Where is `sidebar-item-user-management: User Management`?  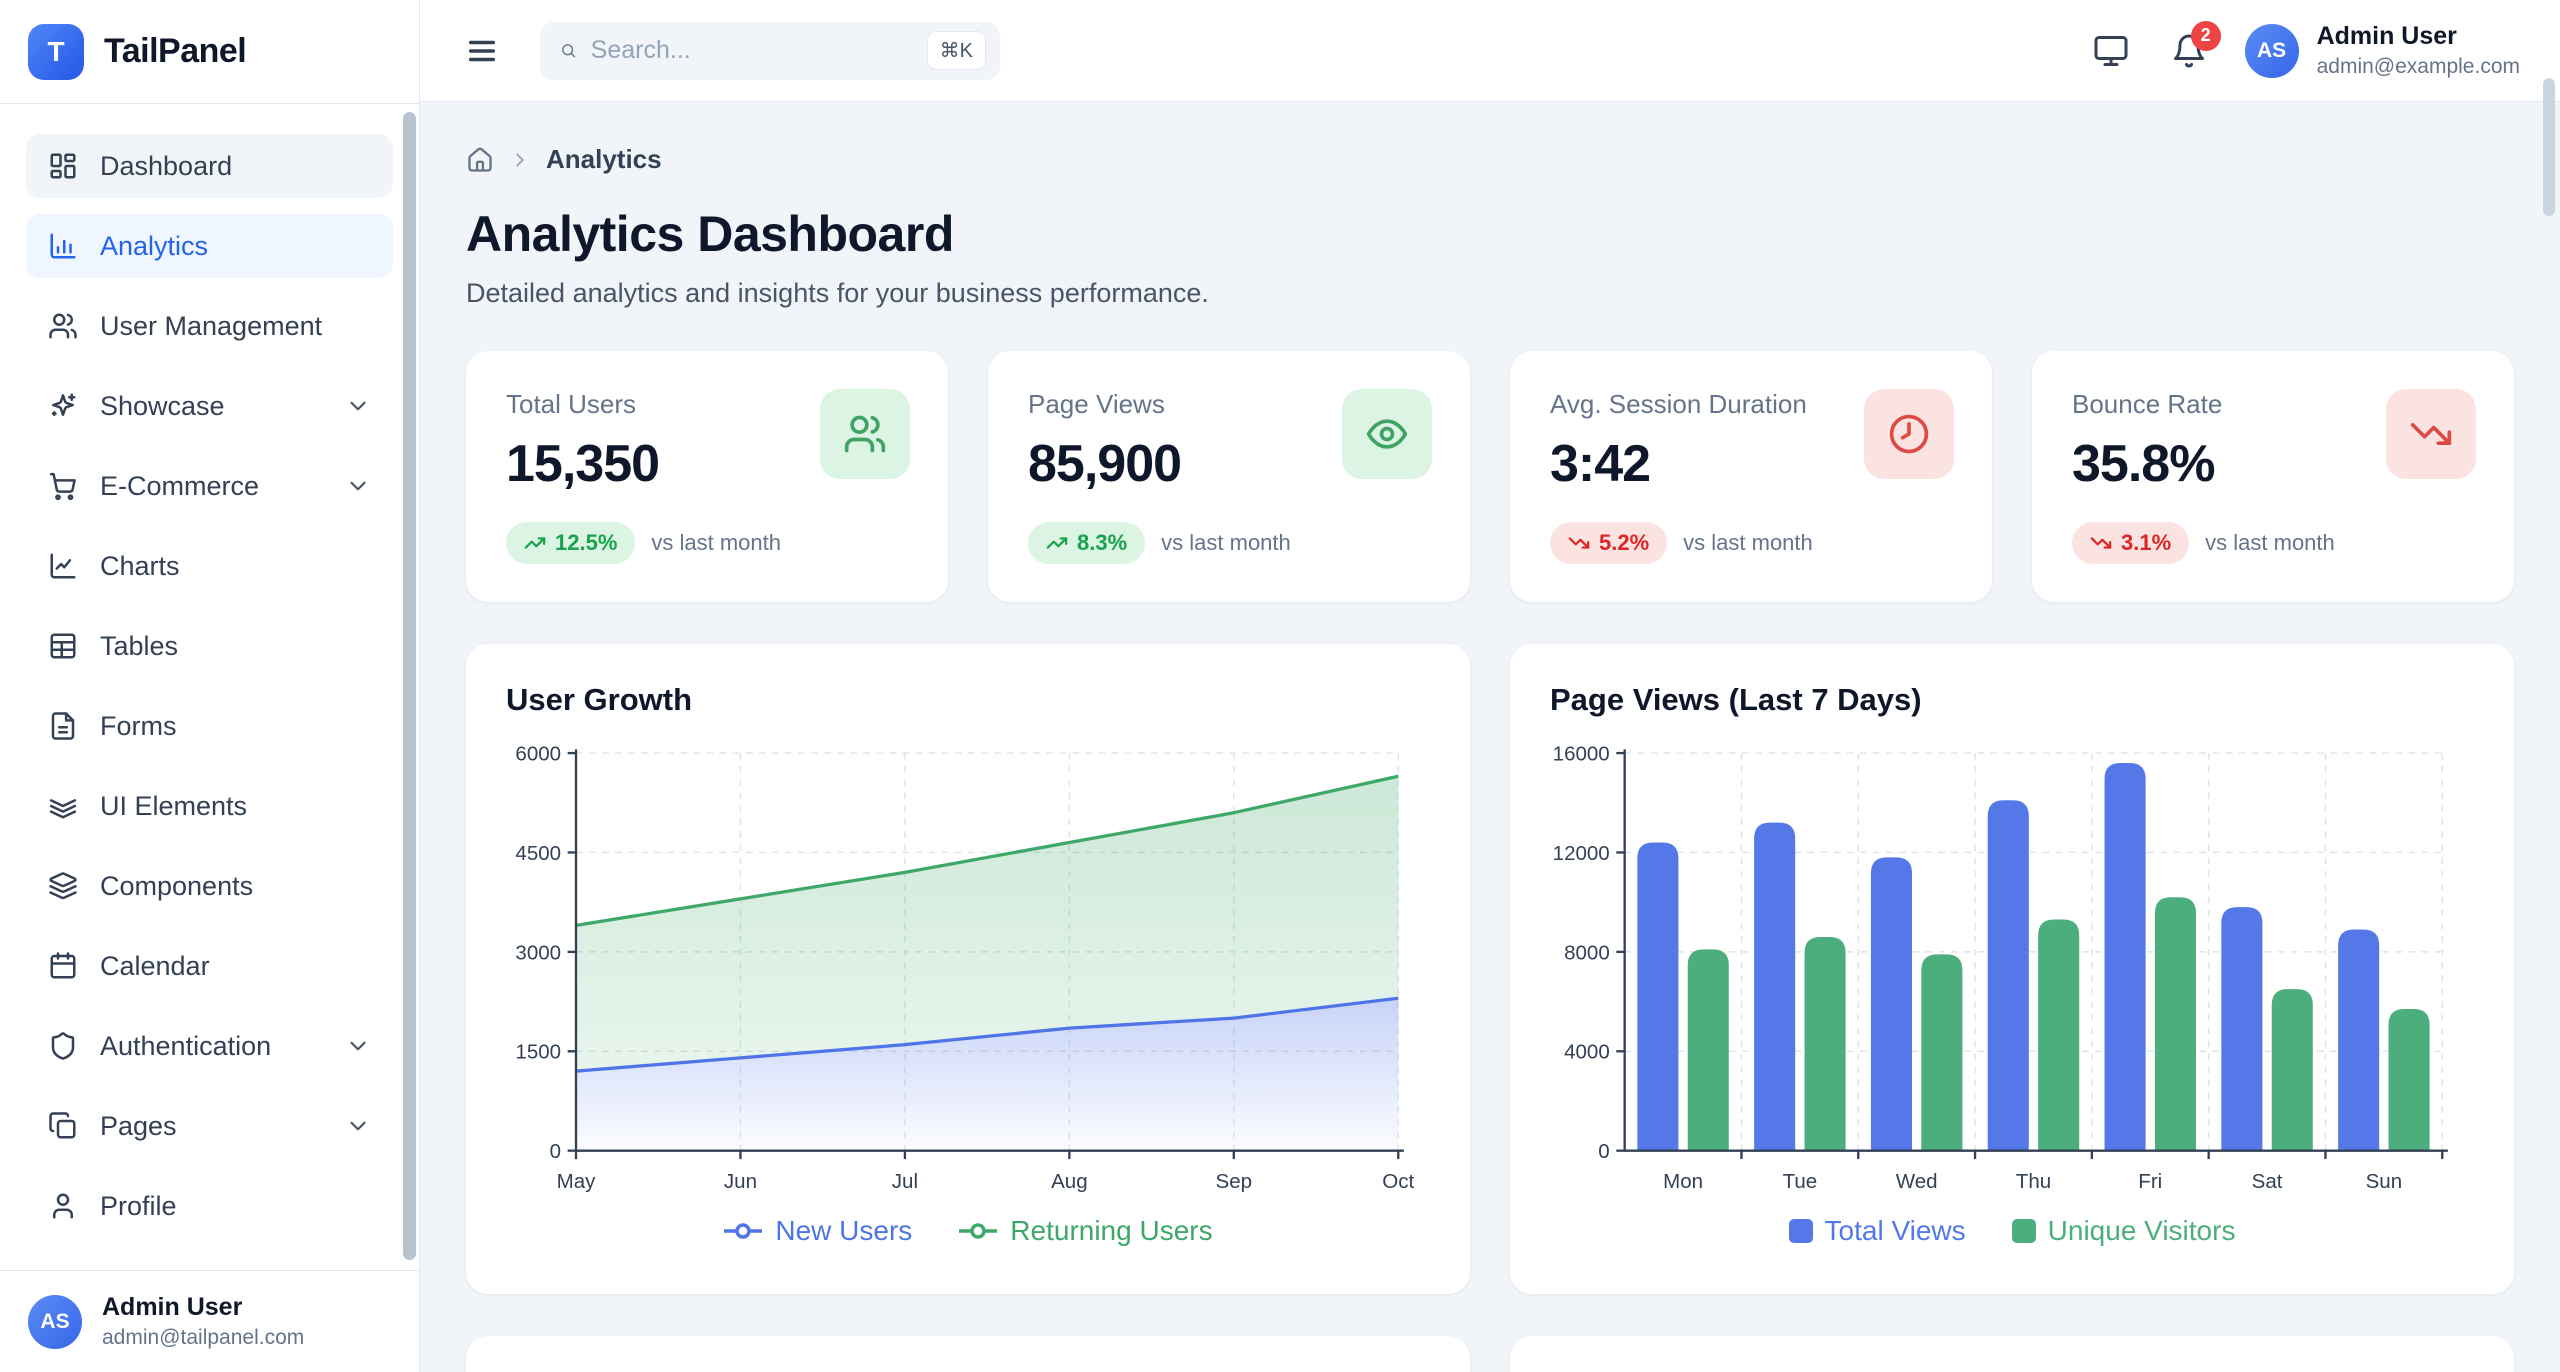
sidebar-item-user-management: User Management is located at coordinates (209, 326).